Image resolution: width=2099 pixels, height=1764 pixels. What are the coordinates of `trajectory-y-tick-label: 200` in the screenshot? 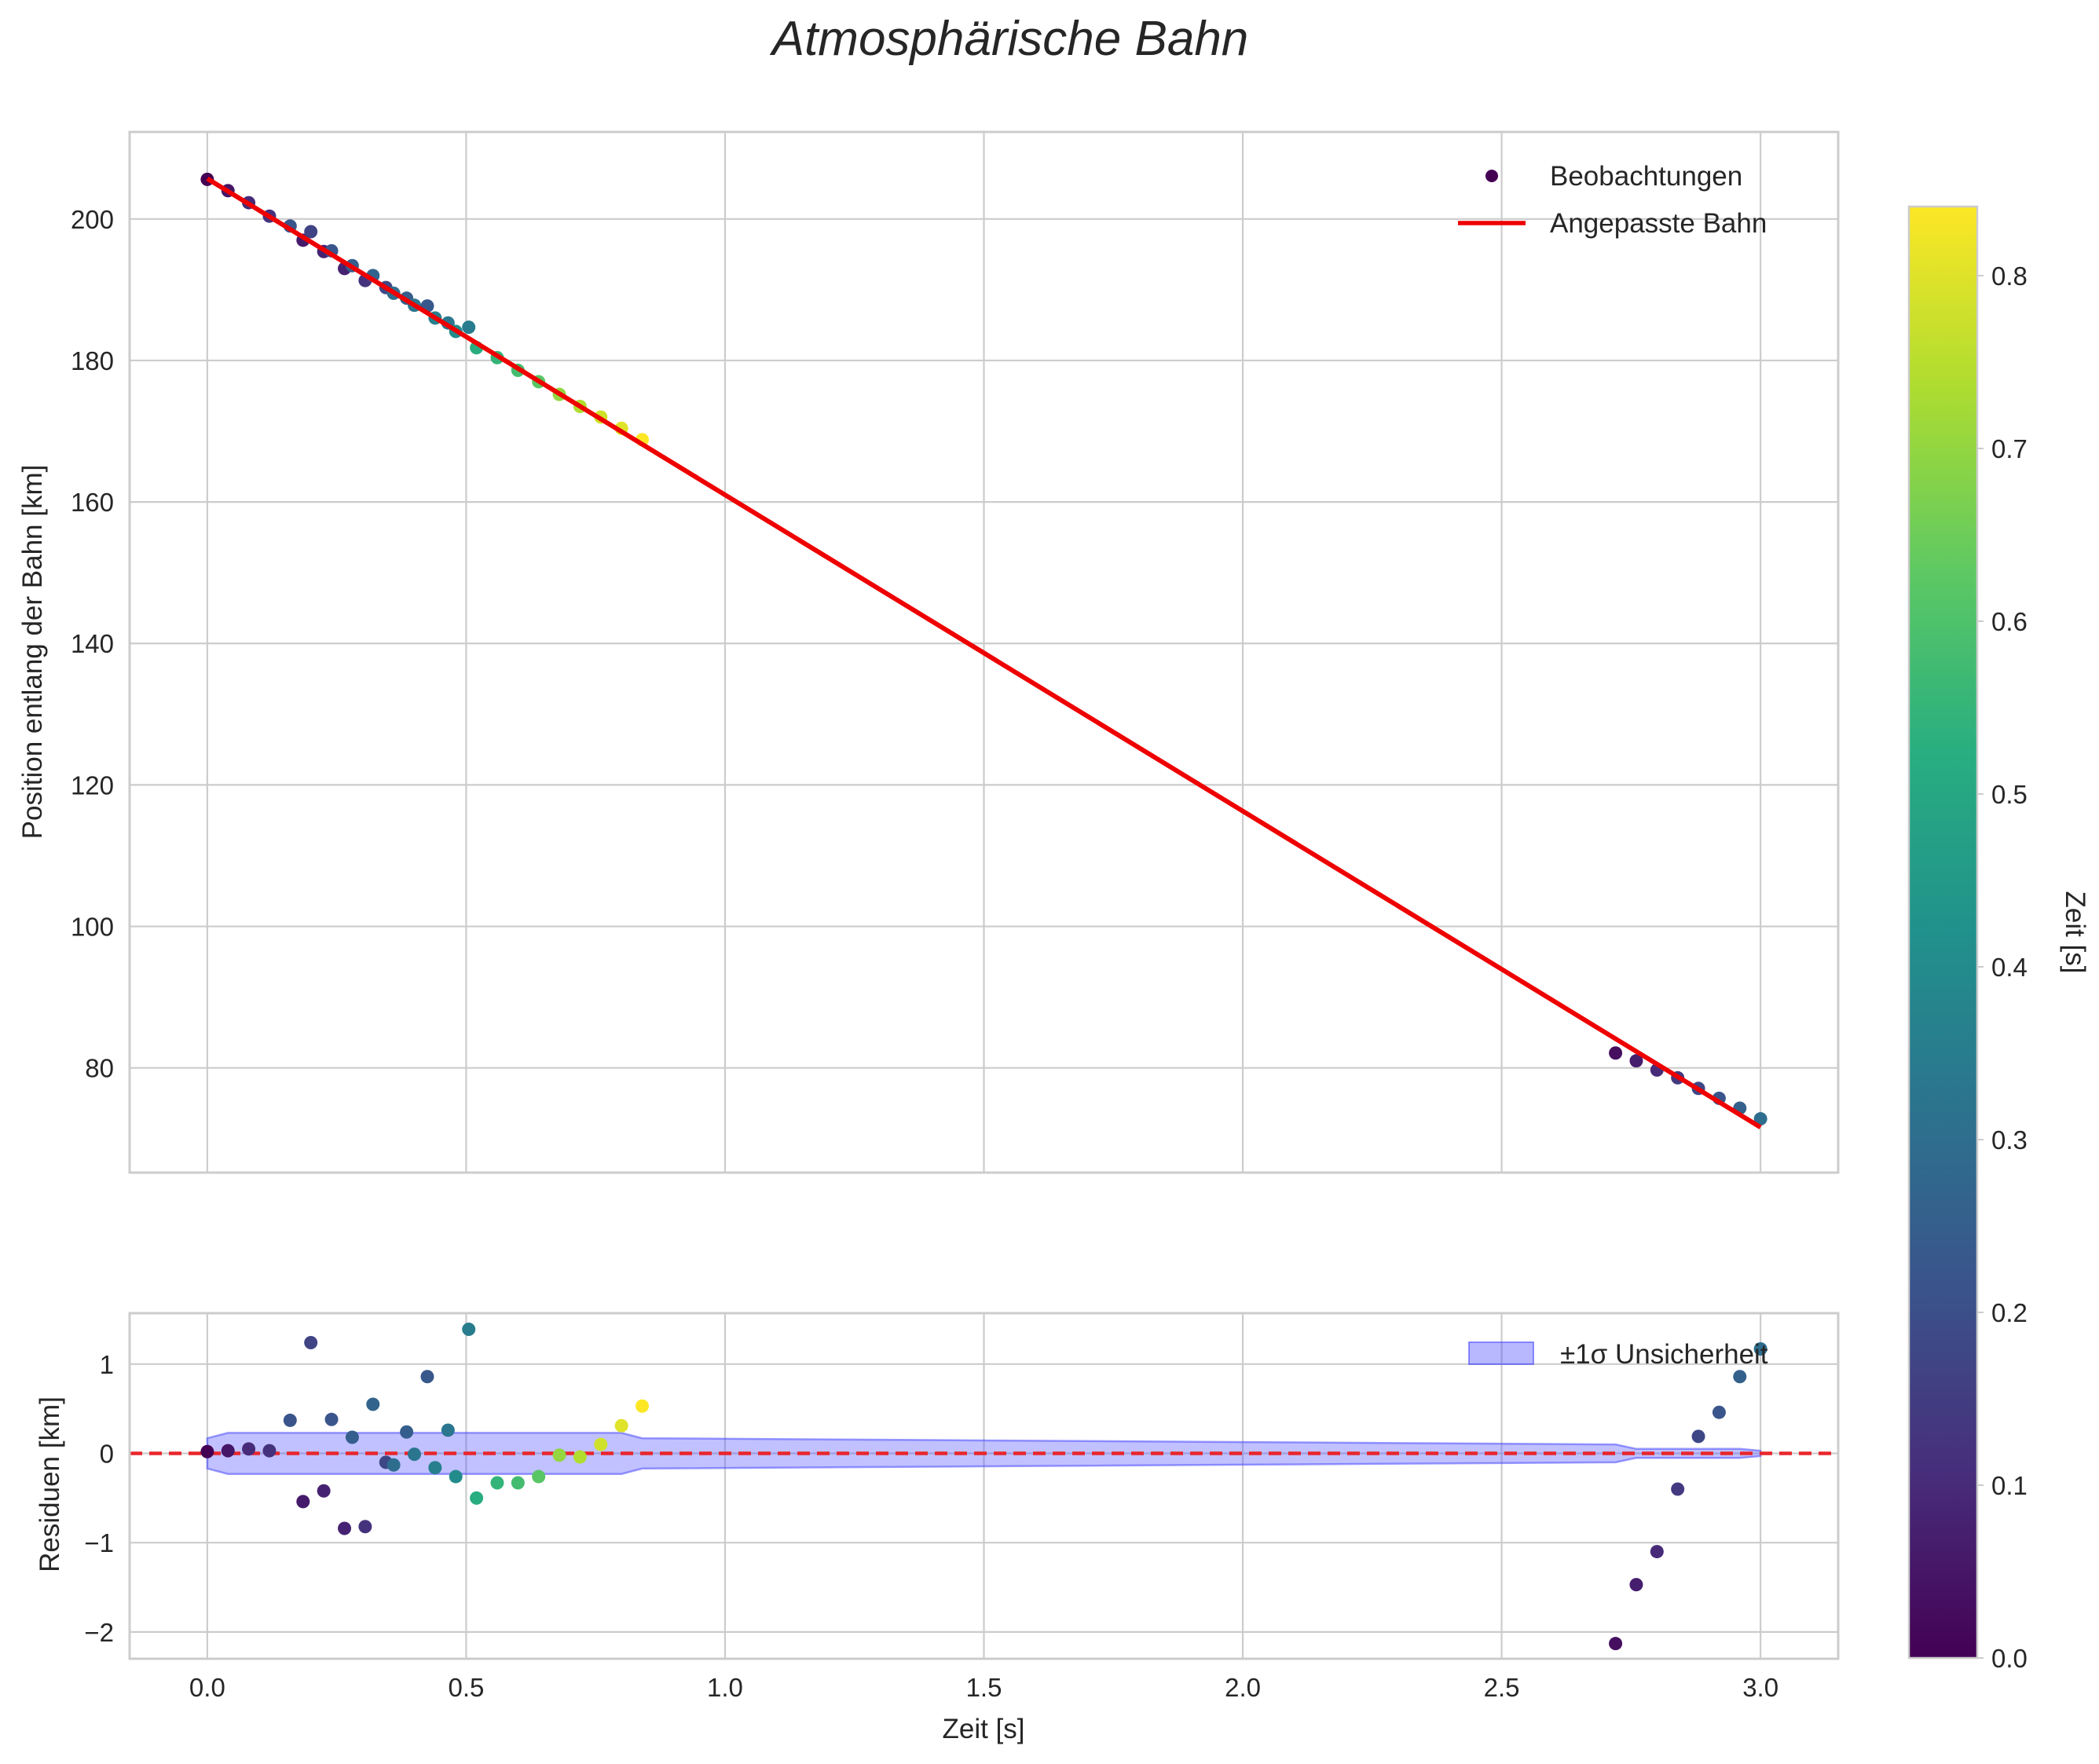 It's located at (92, 220).